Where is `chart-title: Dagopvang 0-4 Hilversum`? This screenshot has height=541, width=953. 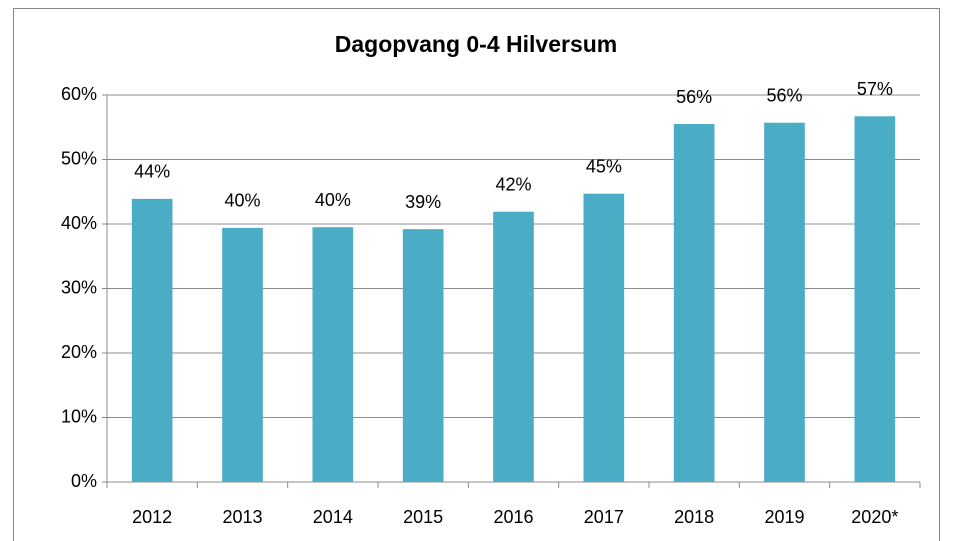 chart-title: Dagopvang 0-4 Hilversum is located at coordinates (476, 44).